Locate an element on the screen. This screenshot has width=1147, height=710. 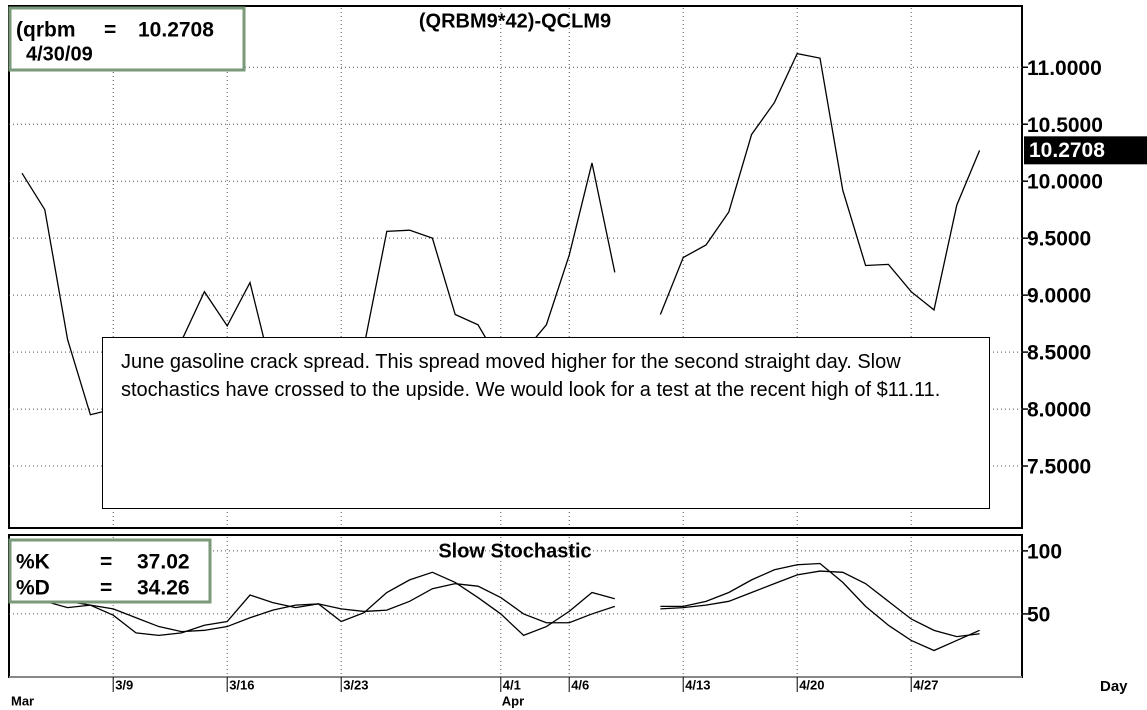
x-tick-label: 3/23 is located at coordinates (355, 684).